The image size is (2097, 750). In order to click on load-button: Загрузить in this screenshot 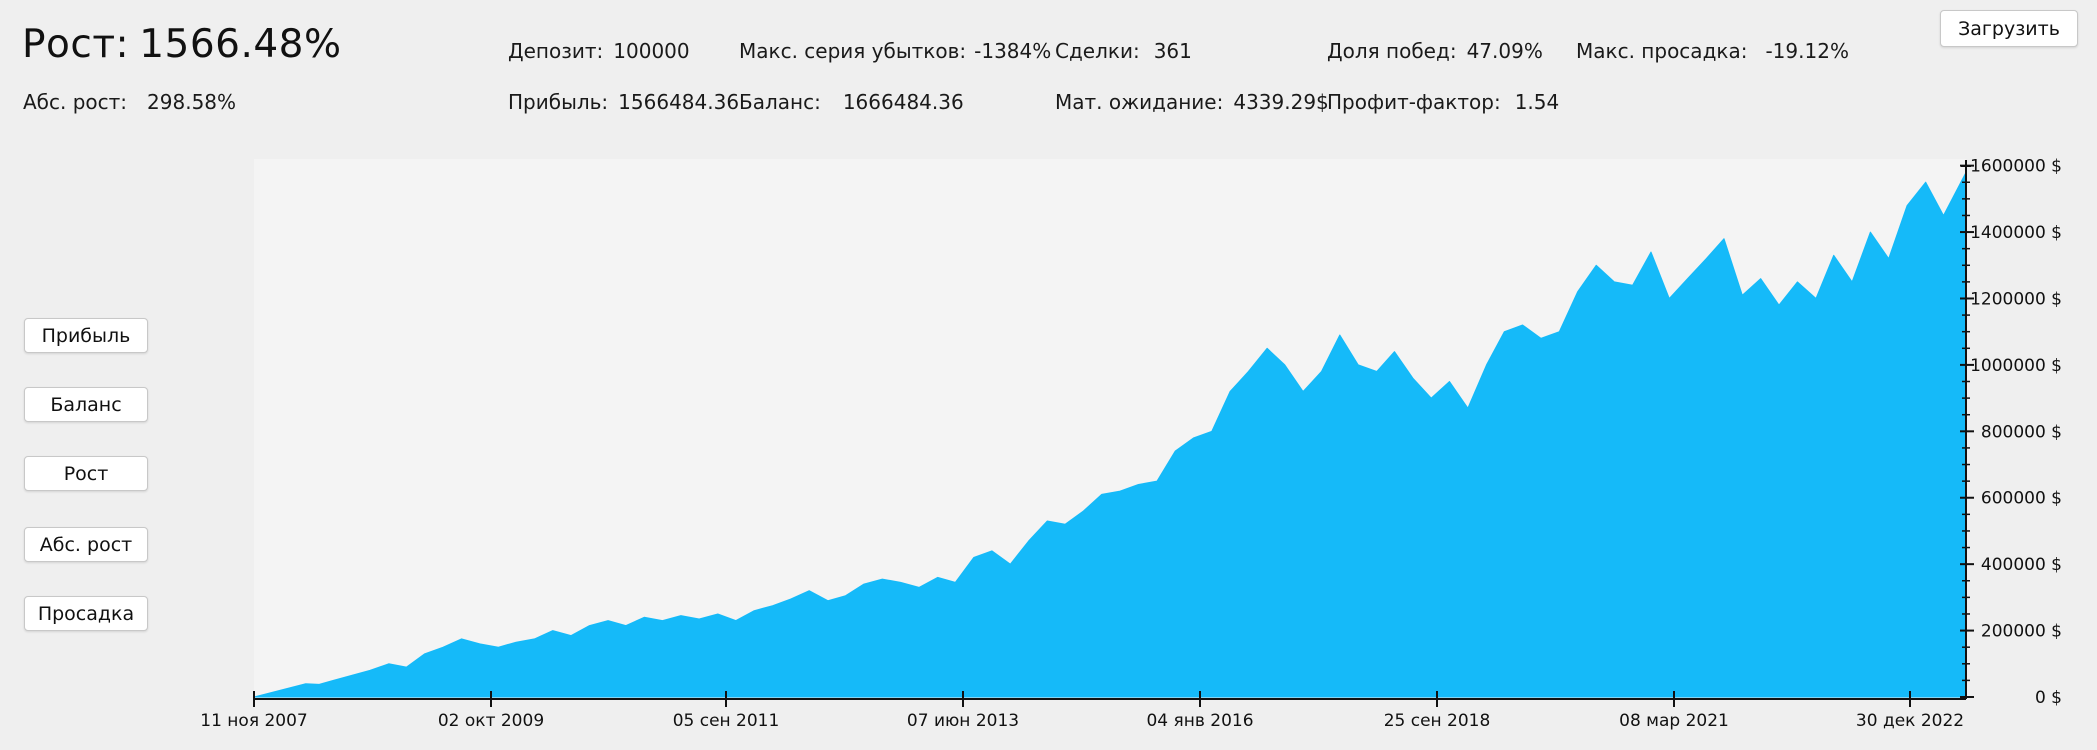, I will do `click(2009, 28)`.